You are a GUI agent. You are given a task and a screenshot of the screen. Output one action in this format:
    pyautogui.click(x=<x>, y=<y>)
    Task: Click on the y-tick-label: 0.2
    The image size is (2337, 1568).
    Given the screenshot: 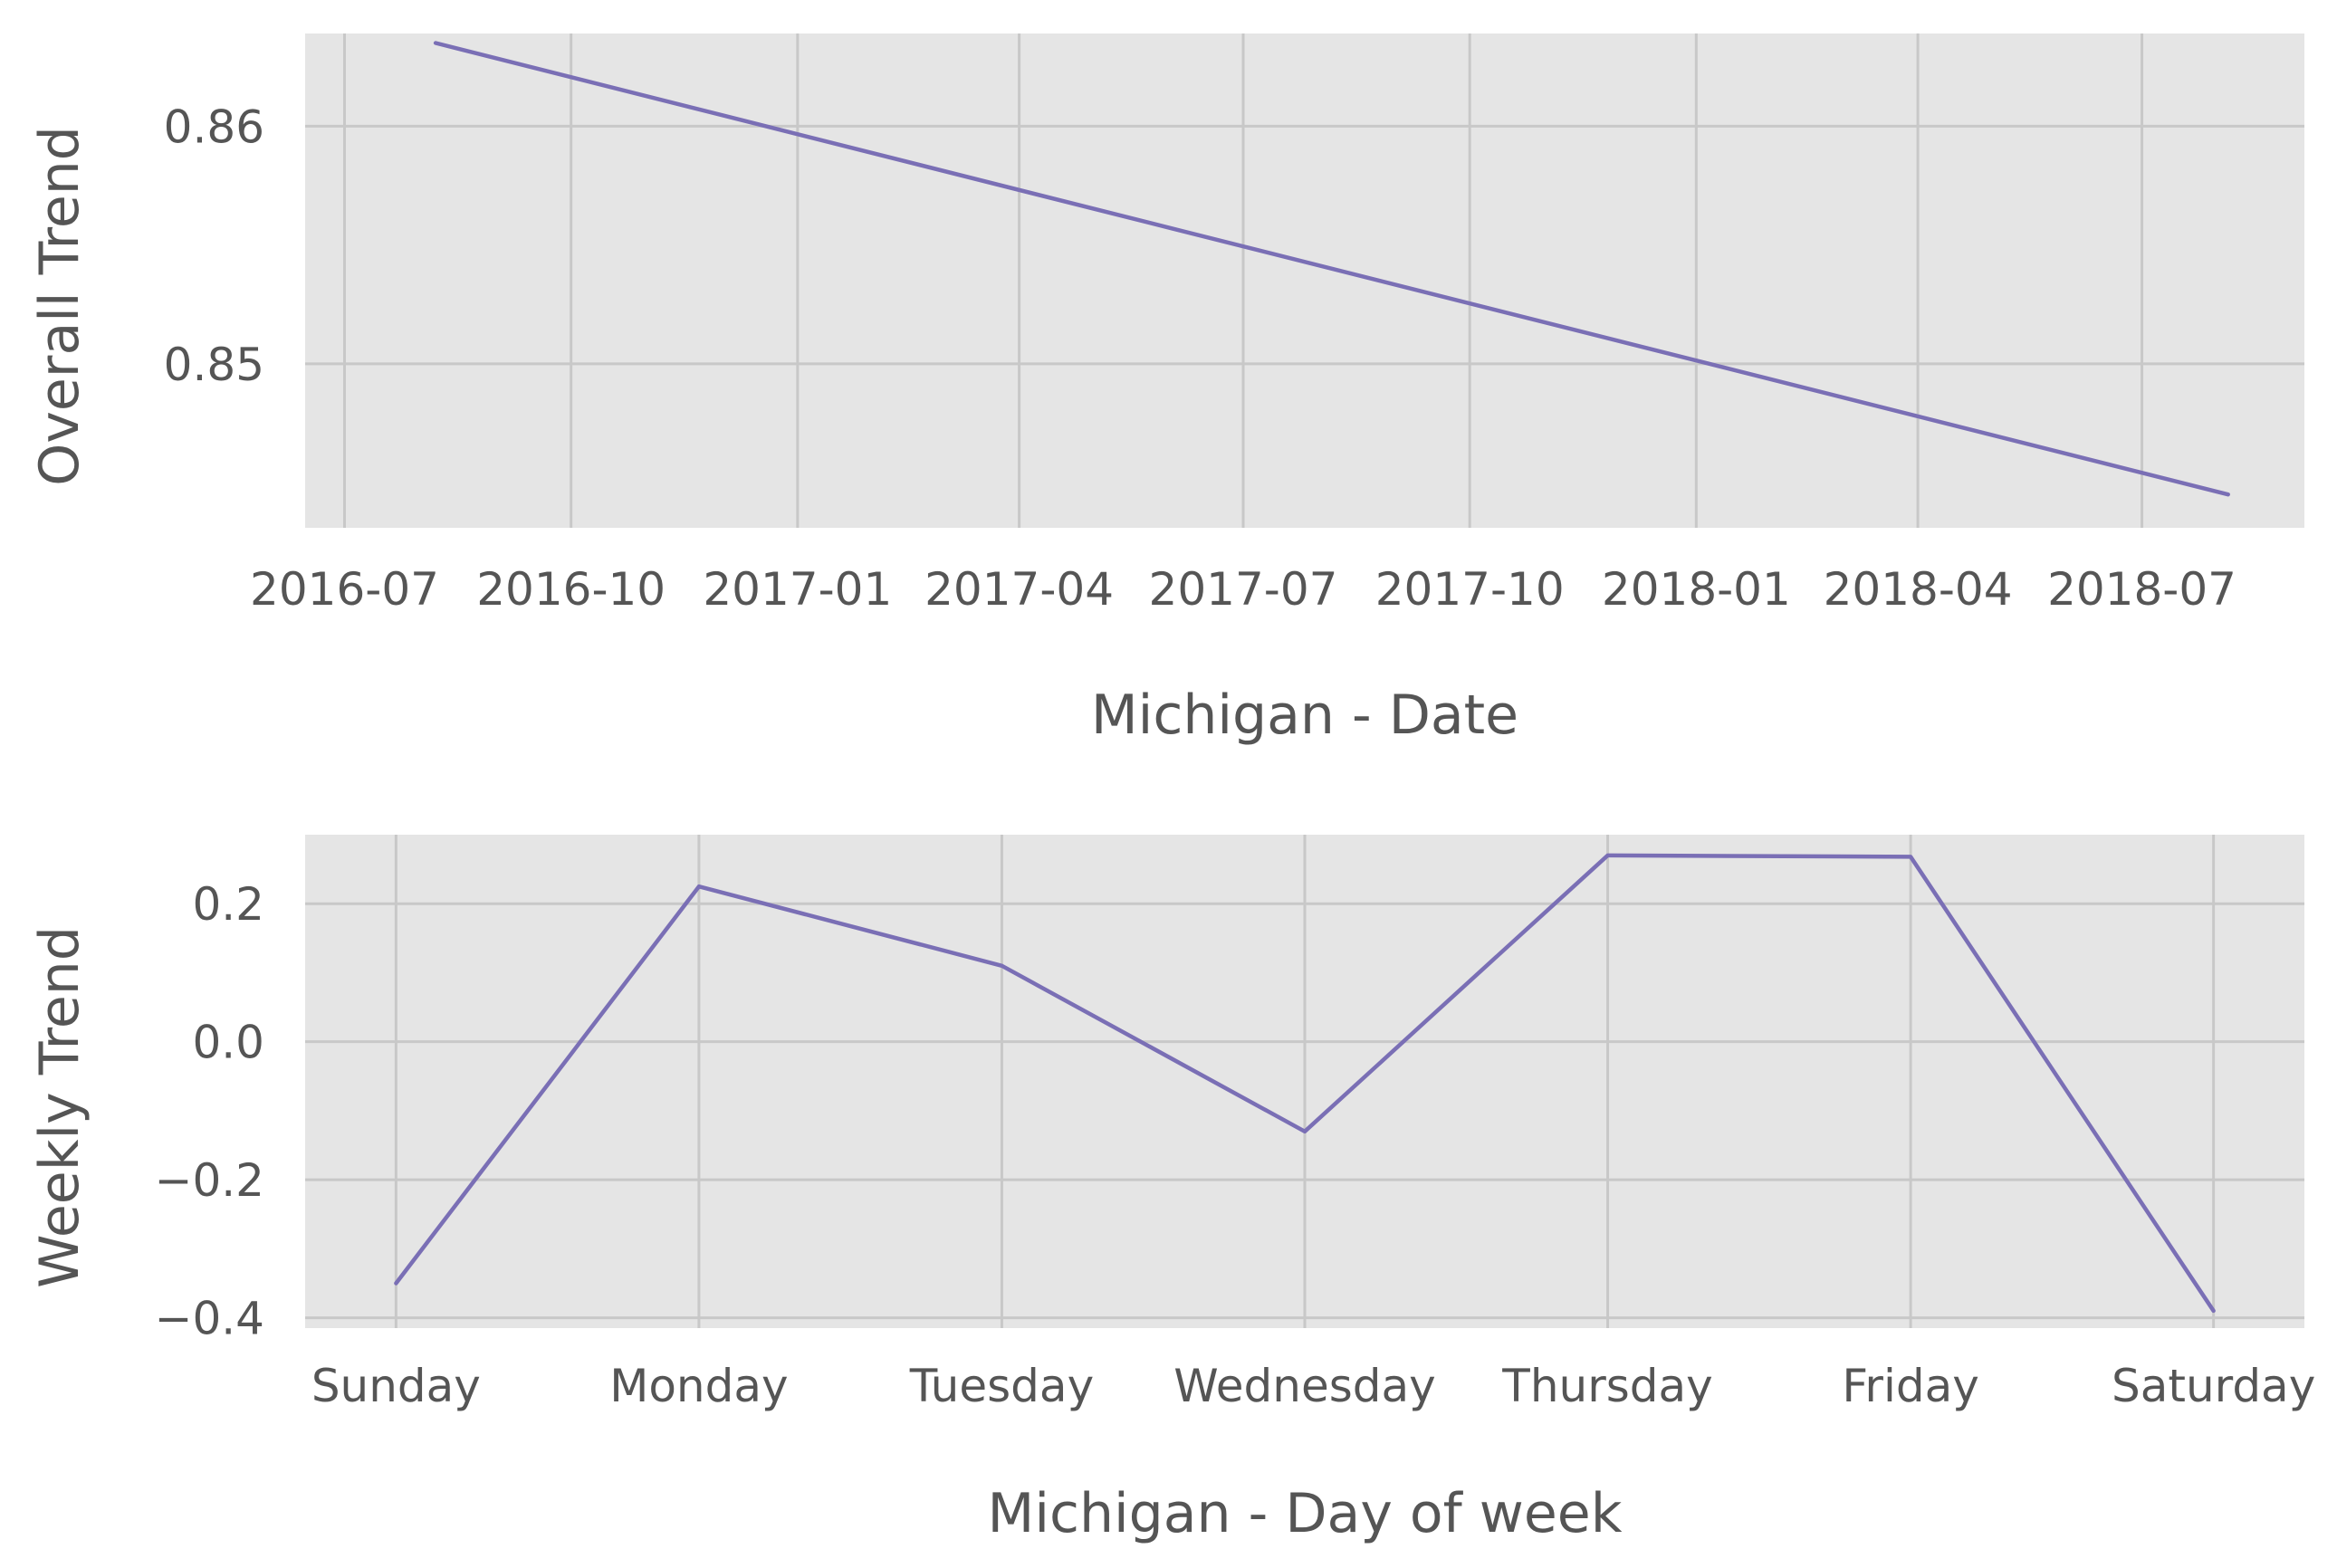 What is the action you would take?
    pyautogui.click(x=228, y=904)
    